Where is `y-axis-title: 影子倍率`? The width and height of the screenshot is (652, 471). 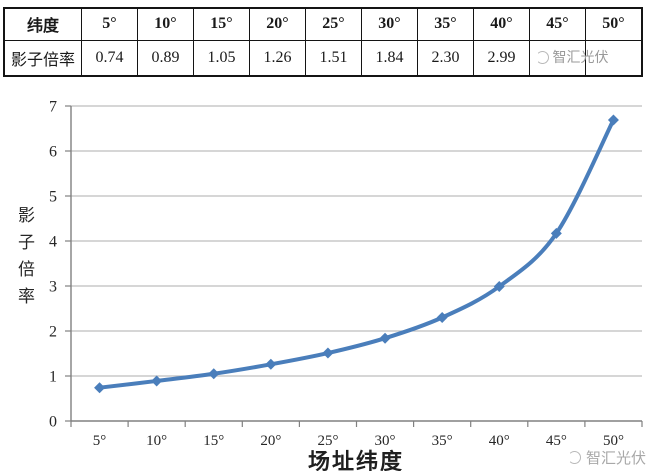
y-axis-title: 影子倍率 is located at coordinates (24, 260).